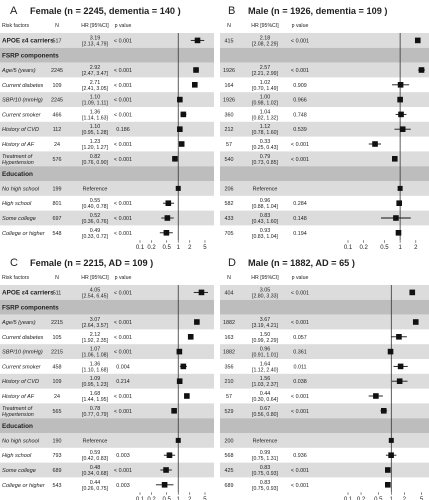 The width and height of the screenshot is (429, 500). I want to click on row-label: APOE ε4 carriers, so click(28, 40).